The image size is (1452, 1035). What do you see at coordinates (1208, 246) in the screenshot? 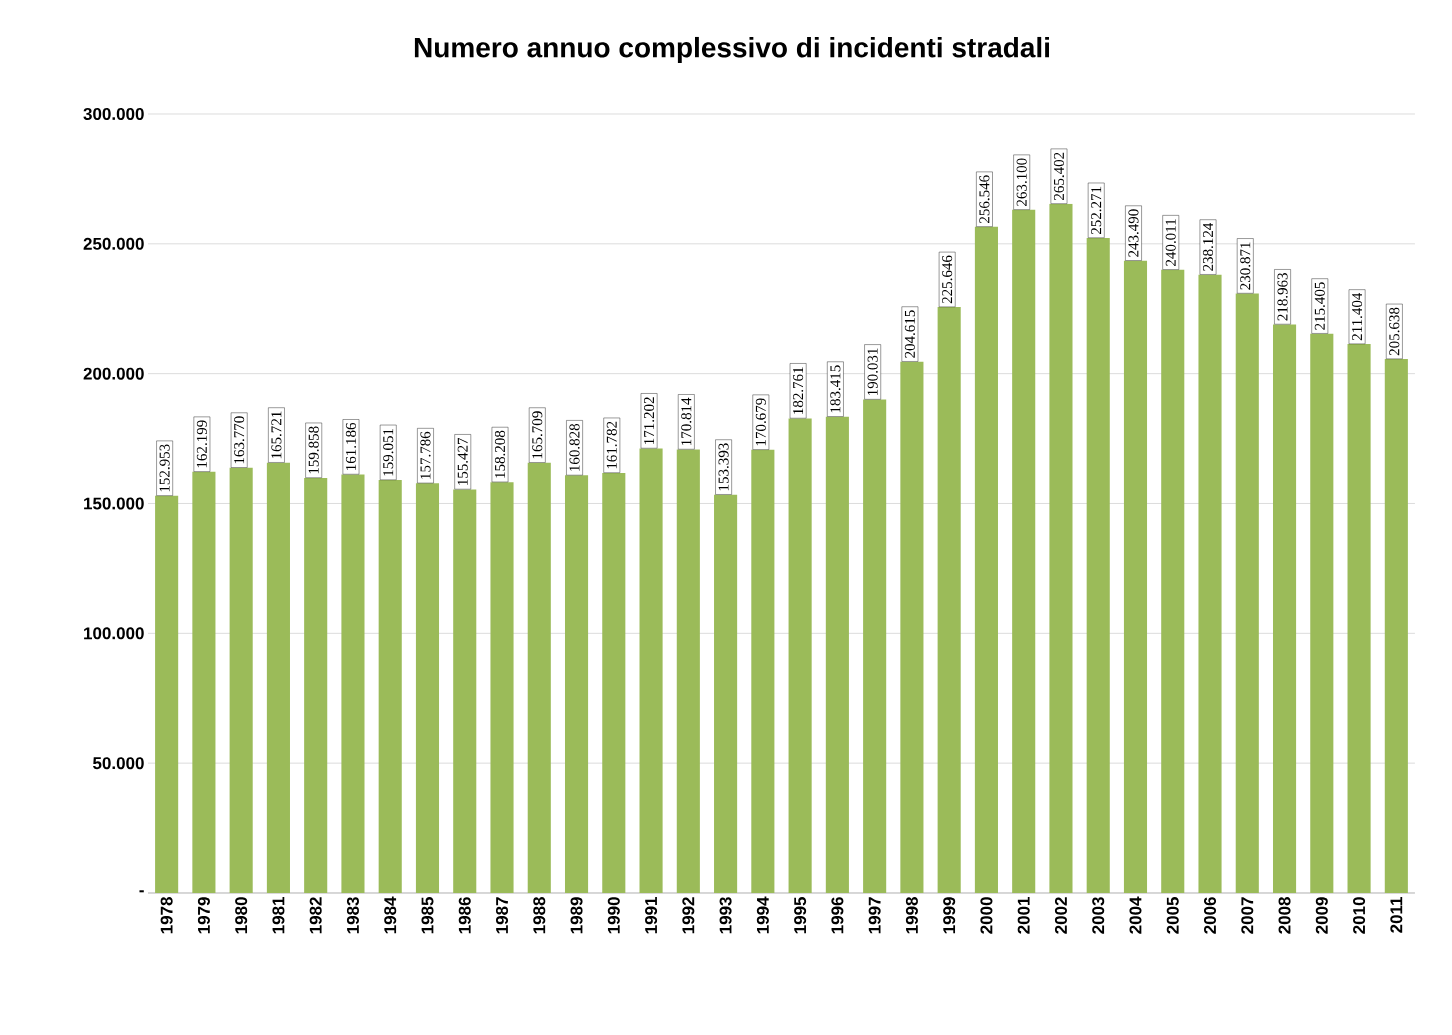
I see `data-label: 238.124` at bounding box center [1208, 246].